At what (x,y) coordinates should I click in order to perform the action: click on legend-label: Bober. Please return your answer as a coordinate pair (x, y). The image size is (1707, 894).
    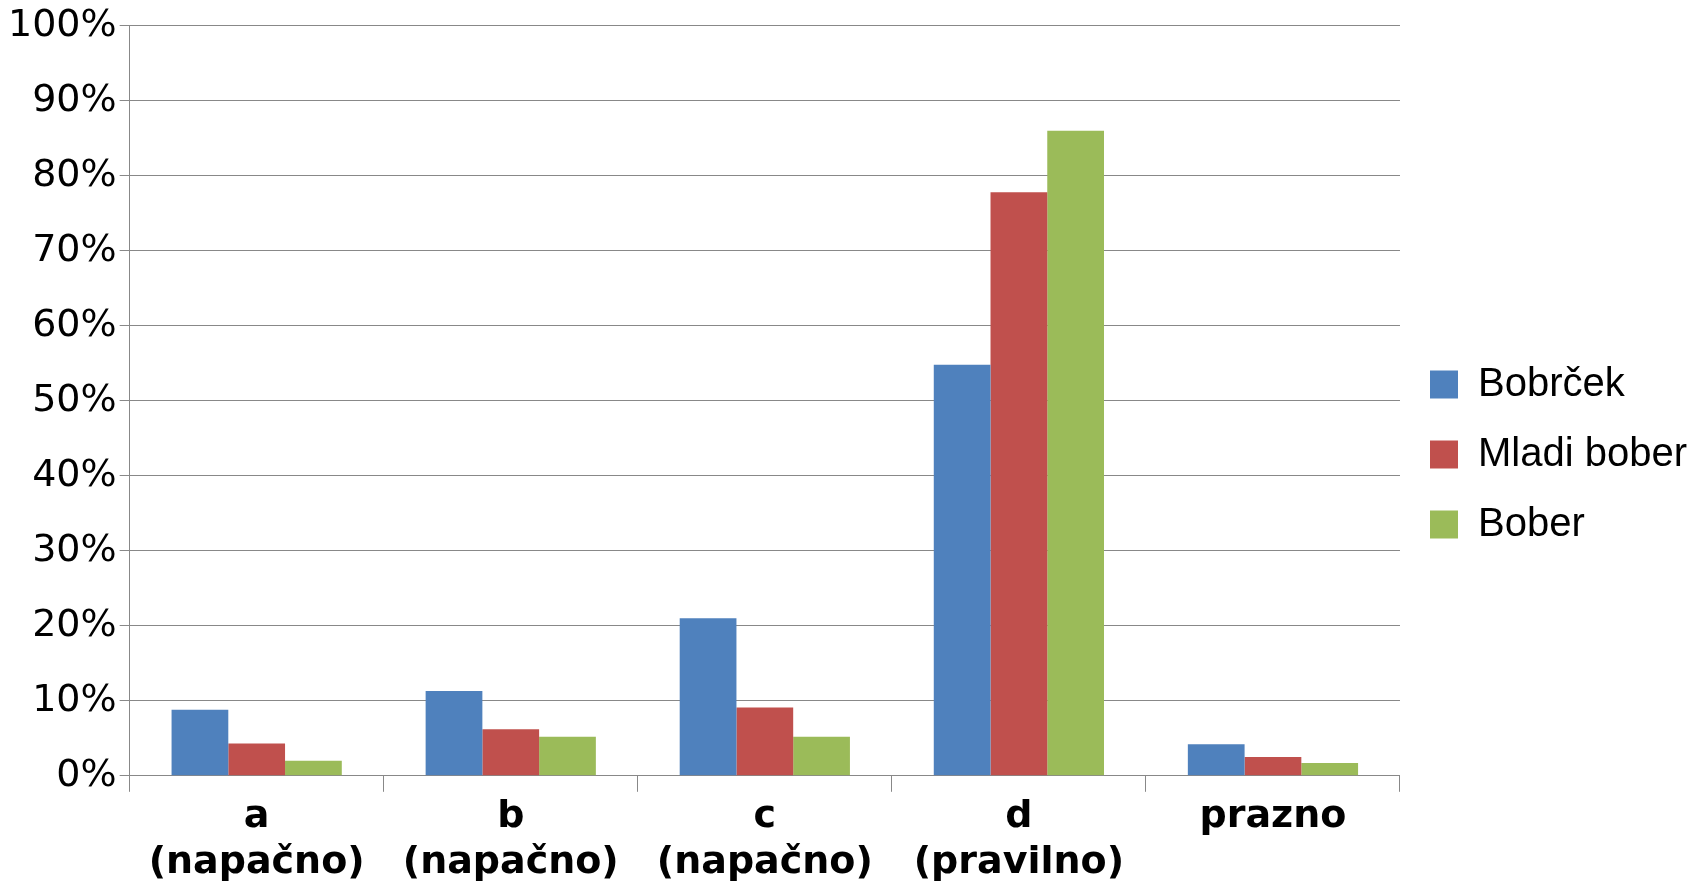
    Looking at the image, I should click on (1531, 521).